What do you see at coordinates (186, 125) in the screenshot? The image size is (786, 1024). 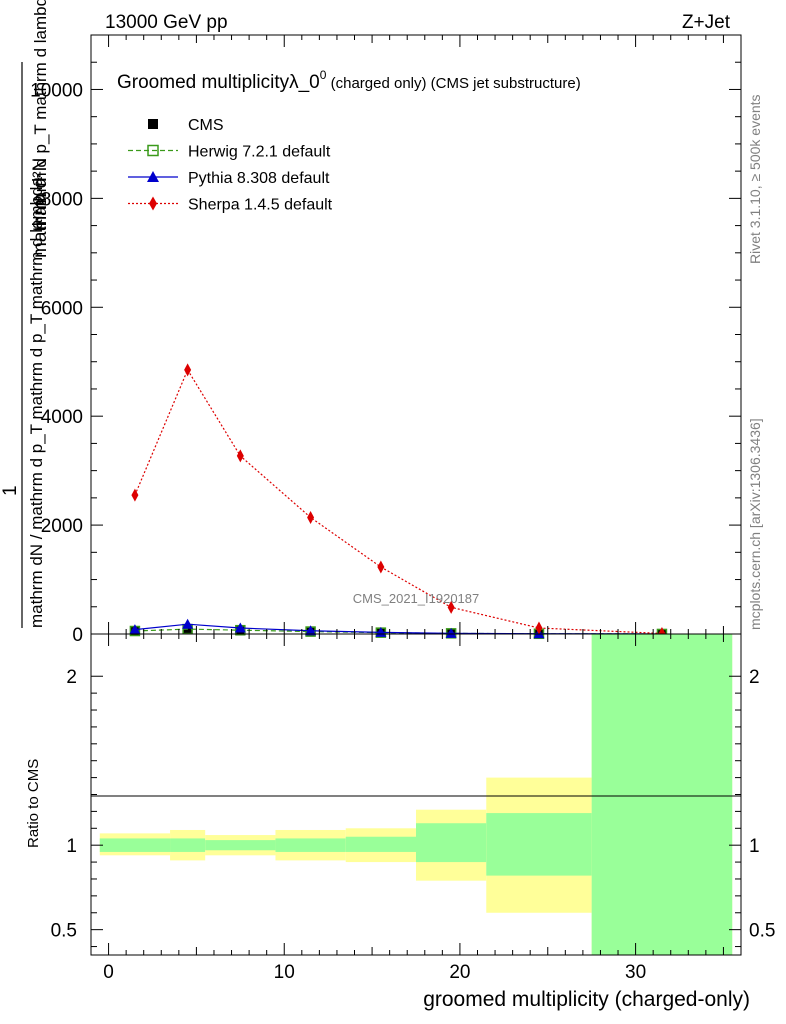 I see `legend-entry-cms: CMS` at bounding box center [186, 125].